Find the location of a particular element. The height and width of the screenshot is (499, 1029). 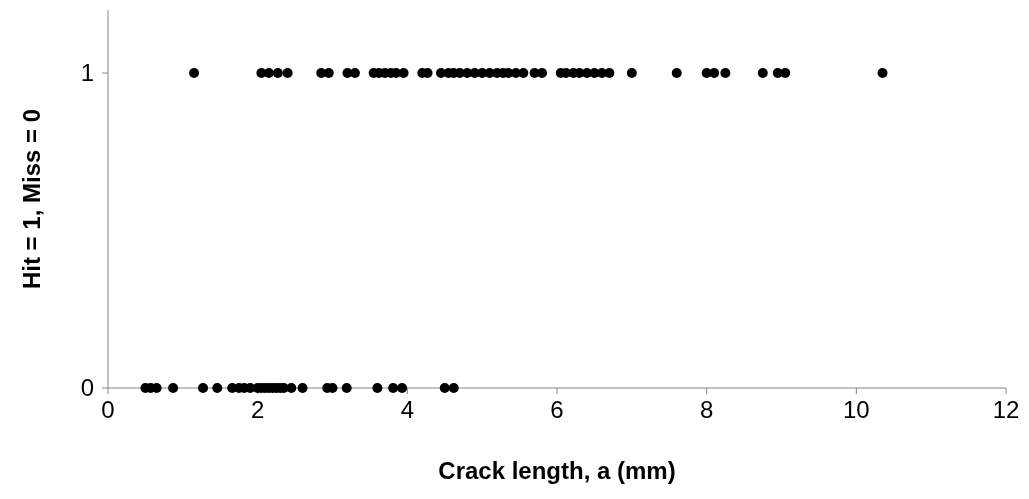

y-axis-title: Hit = 1, Miss = 0 is located at coordinates (31, 199).